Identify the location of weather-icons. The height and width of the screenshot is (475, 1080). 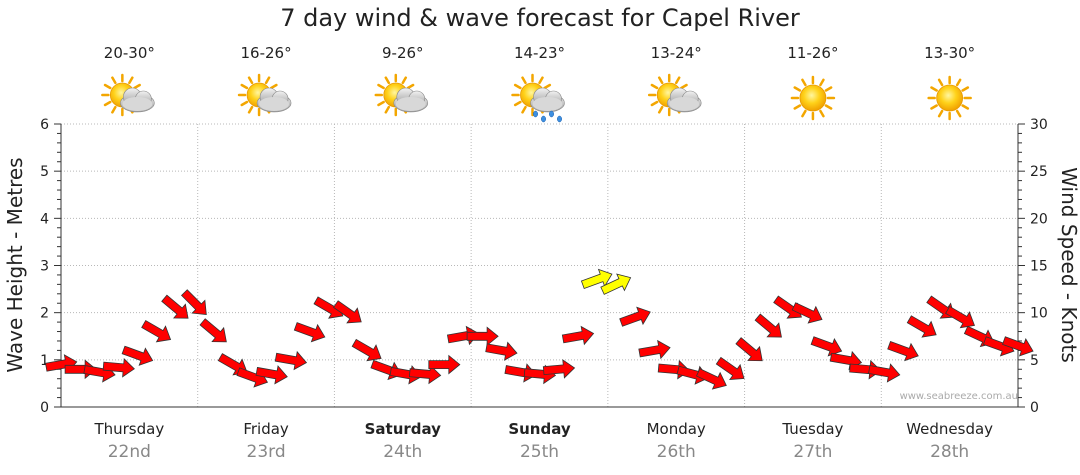
(536, 98).